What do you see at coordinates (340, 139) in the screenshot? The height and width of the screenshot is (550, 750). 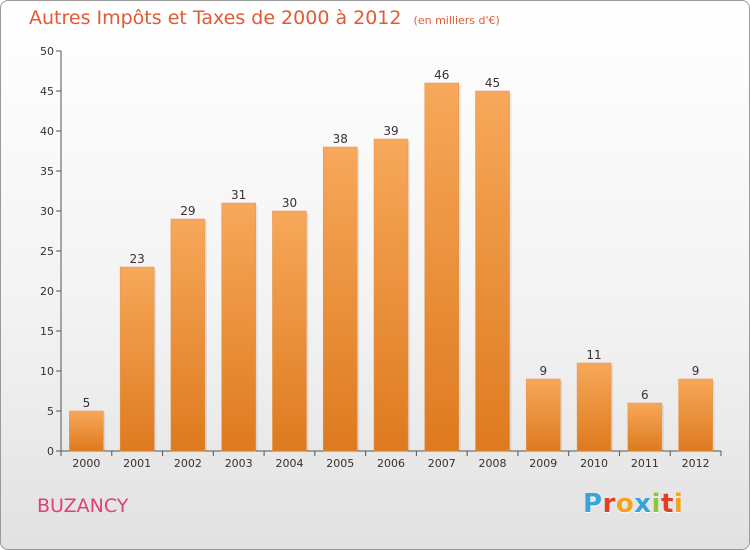 I see `bar-value-label: 38` at bounding box center [340, 139].